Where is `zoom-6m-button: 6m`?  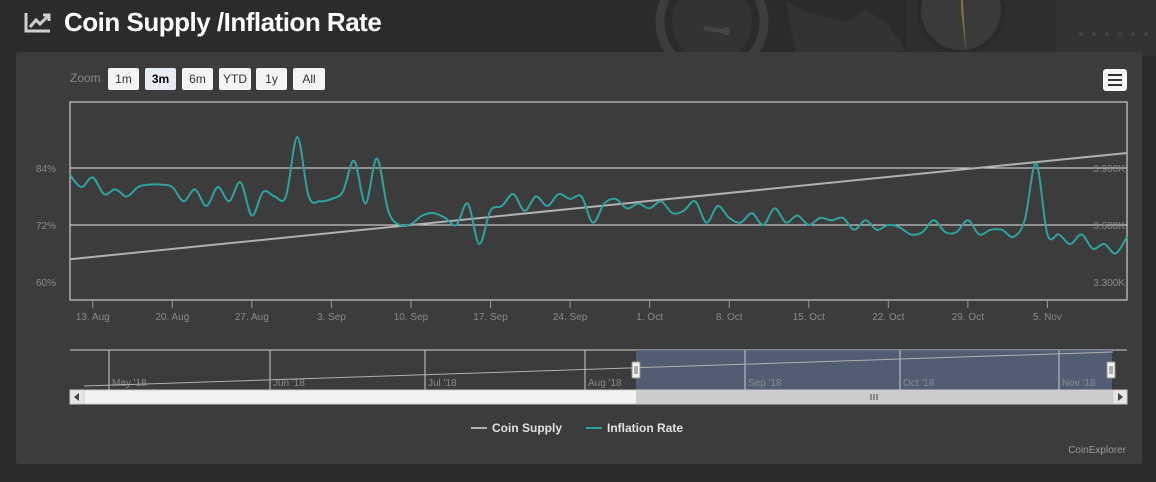 zoom-6m-button: 6m is located at coordinates (197, 79).